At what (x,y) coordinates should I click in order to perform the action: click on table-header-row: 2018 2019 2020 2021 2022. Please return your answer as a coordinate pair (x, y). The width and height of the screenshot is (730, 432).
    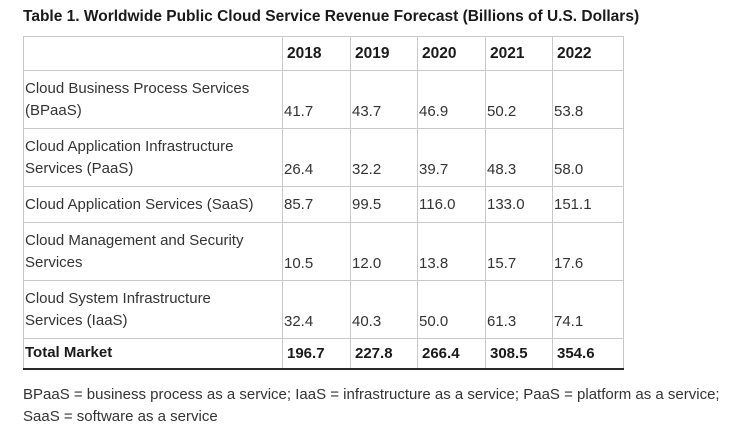
    Looking at the image, I should click on (323, 53).